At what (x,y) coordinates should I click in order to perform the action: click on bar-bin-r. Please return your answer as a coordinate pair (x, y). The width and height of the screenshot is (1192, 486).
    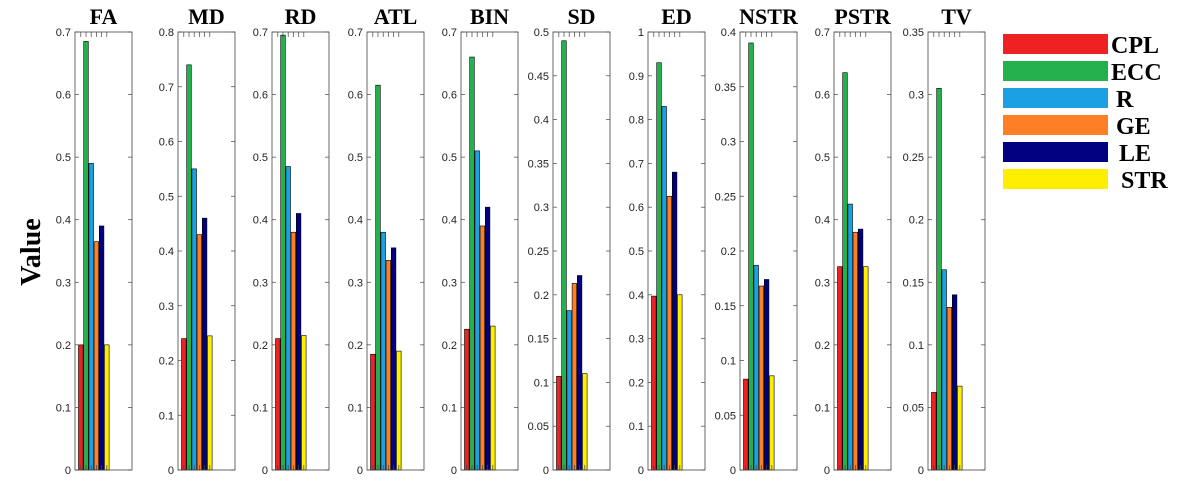
    Looking at the image, I should click on (477, 310).